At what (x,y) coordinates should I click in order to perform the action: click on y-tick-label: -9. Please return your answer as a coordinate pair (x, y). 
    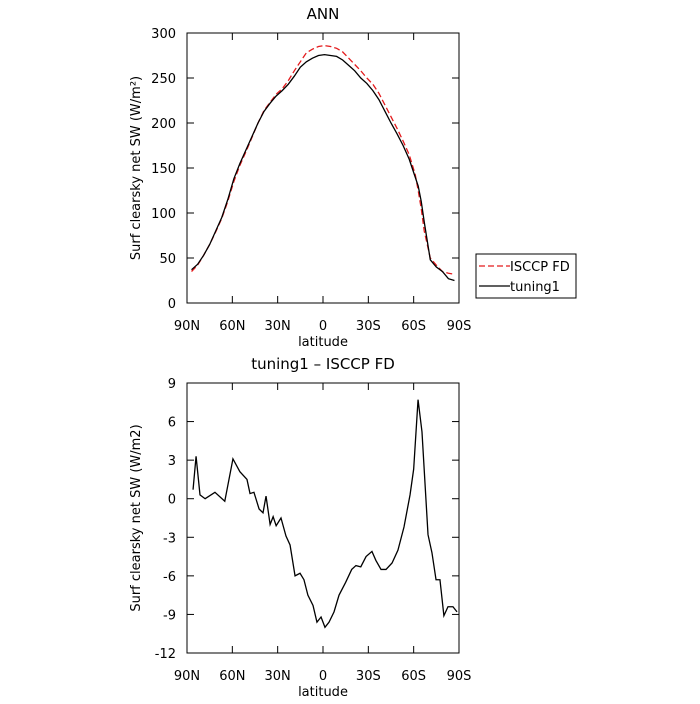
    Looking at the image, I should click on (169, 615).